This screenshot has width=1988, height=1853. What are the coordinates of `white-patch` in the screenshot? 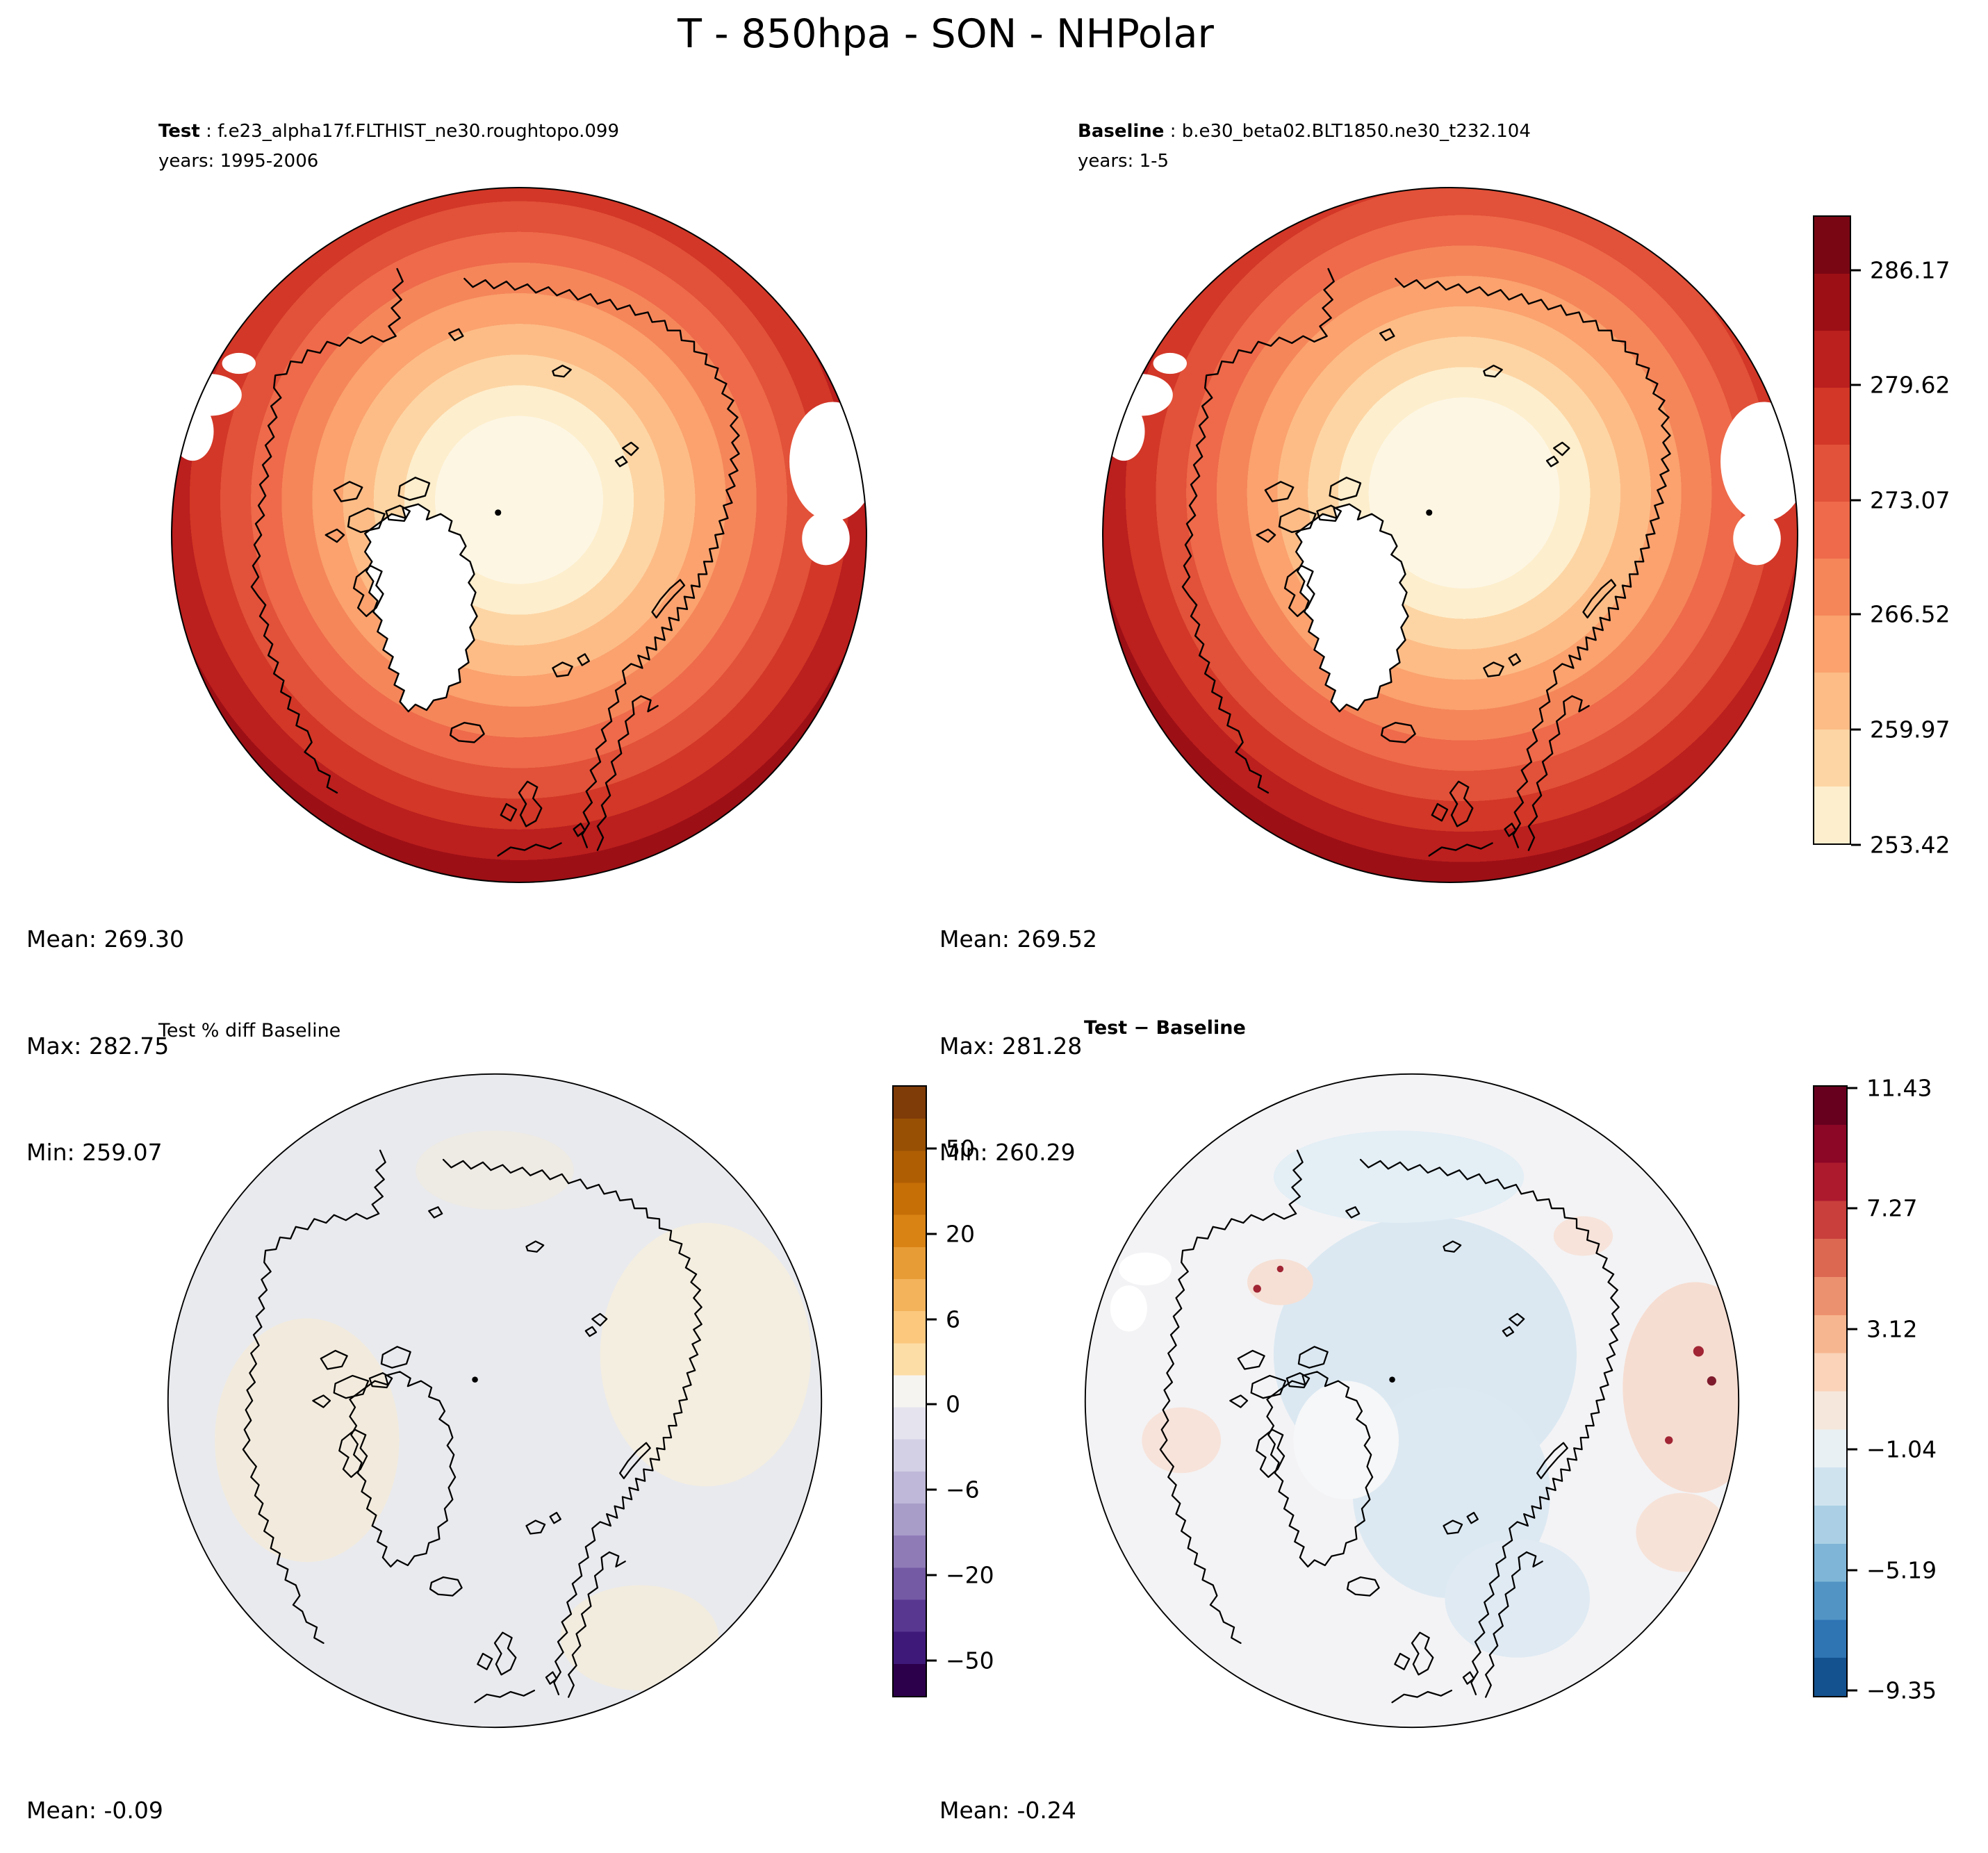 It's located at (1145, 1269).